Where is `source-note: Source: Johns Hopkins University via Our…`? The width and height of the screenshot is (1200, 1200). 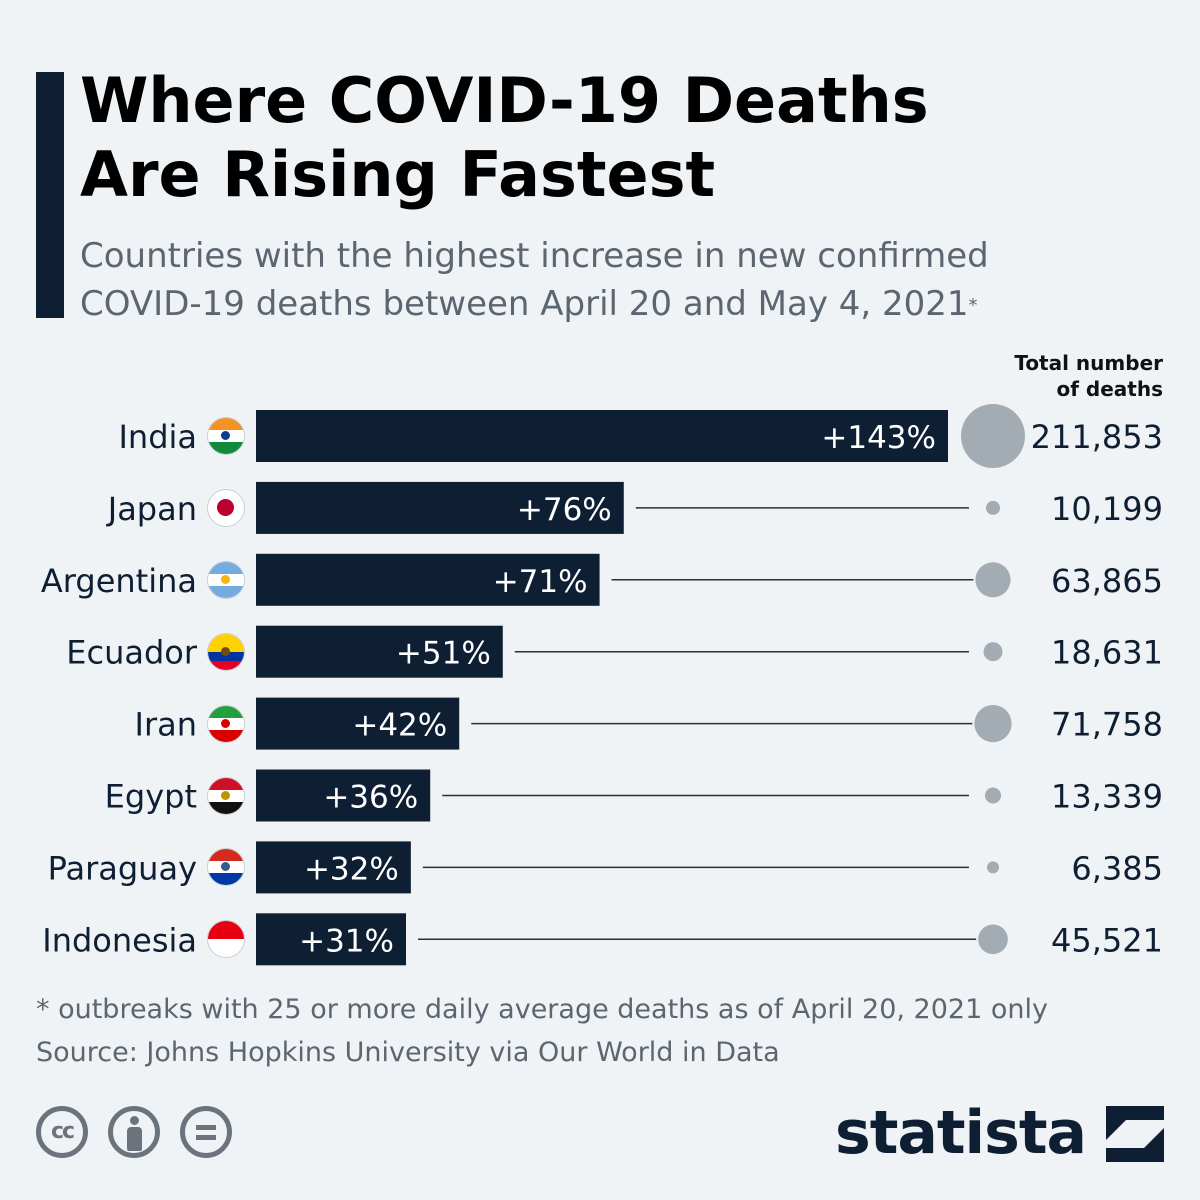
source-note: Source: Johns Hopkins University via Our… is located at coordinates (408, 1052).